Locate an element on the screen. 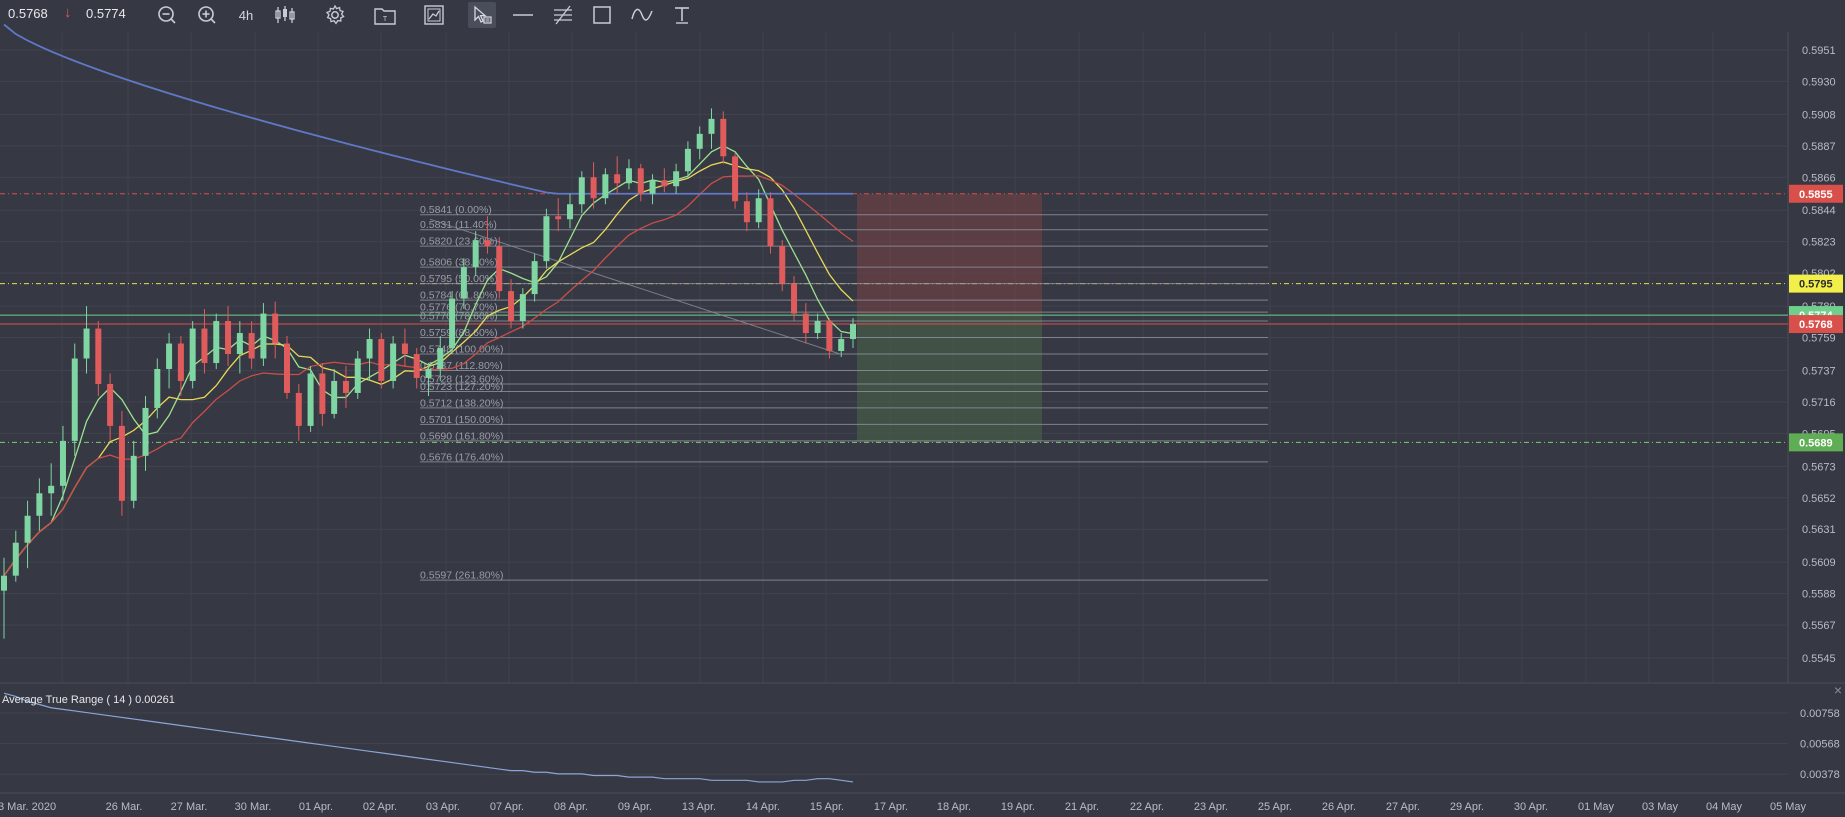 This screenshot has width=1845, height=817. price-tick-label: 0.5737 is located at coordinates (1819, 371).